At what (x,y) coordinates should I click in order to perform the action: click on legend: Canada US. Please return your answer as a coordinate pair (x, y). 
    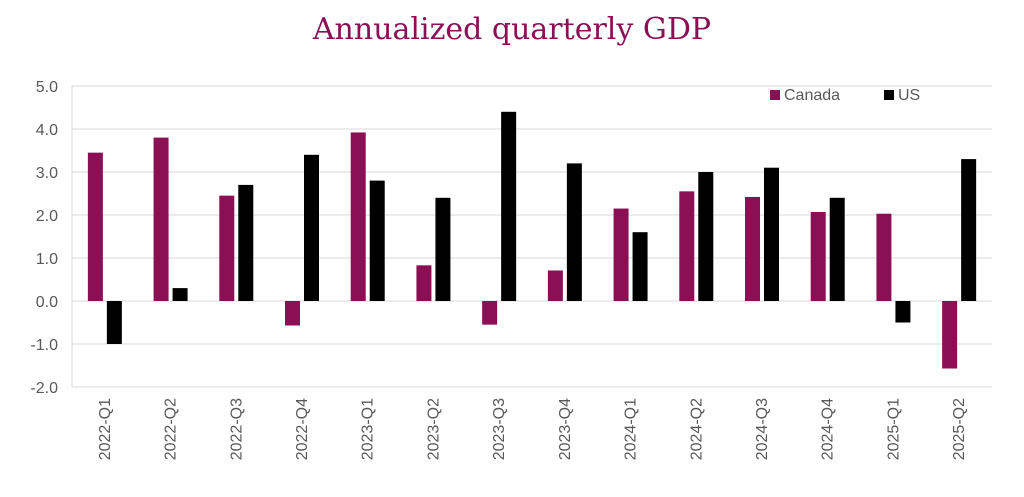
    Looking at the image, I should click on (845, 95).